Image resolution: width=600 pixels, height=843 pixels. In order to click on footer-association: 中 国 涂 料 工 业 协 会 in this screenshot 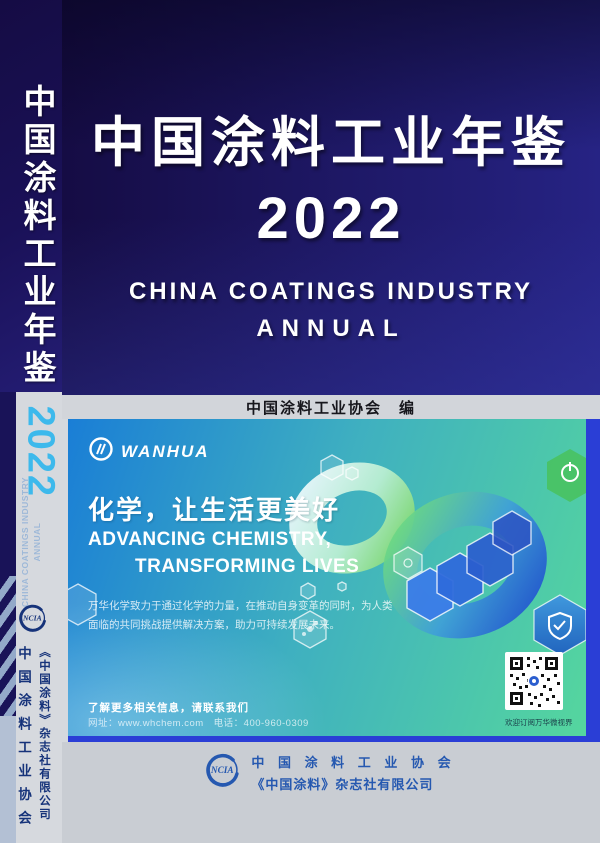, I will do `click(353, 762)`.